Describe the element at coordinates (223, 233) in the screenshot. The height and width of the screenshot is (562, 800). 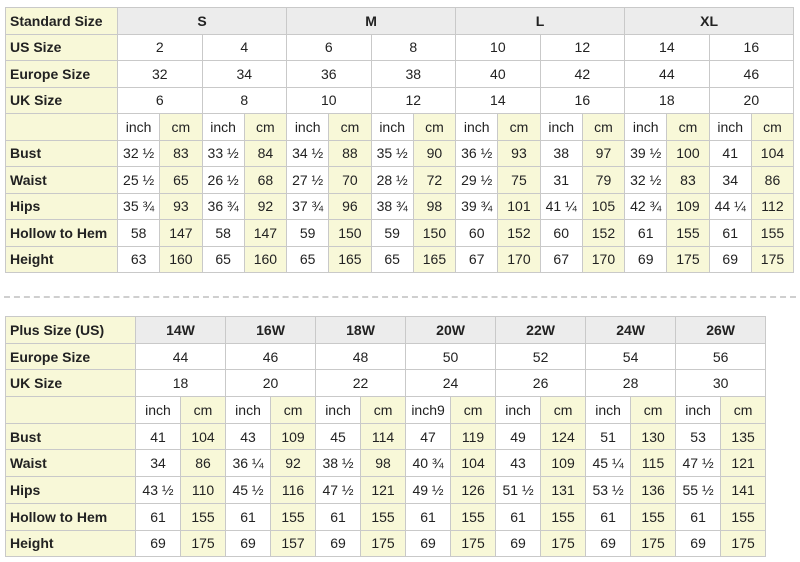
I see `measurement-value: 58` at that location.